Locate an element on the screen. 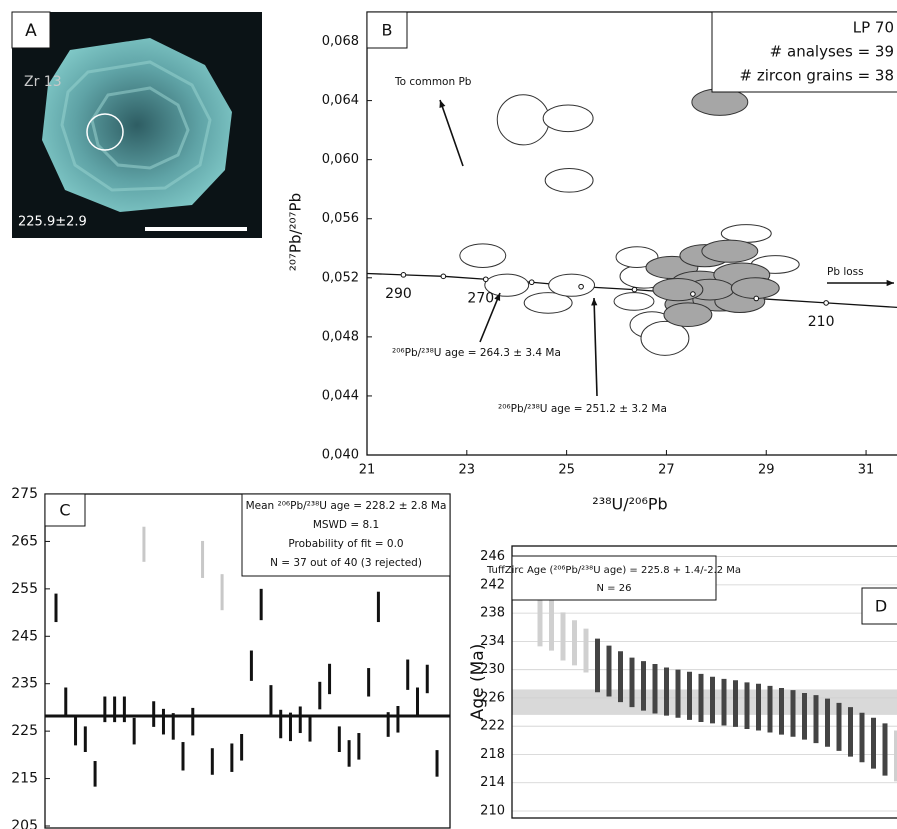 This screenshot has width=897, height=829. y-tick-label: 0,068 is located at coordinates (340, 41).